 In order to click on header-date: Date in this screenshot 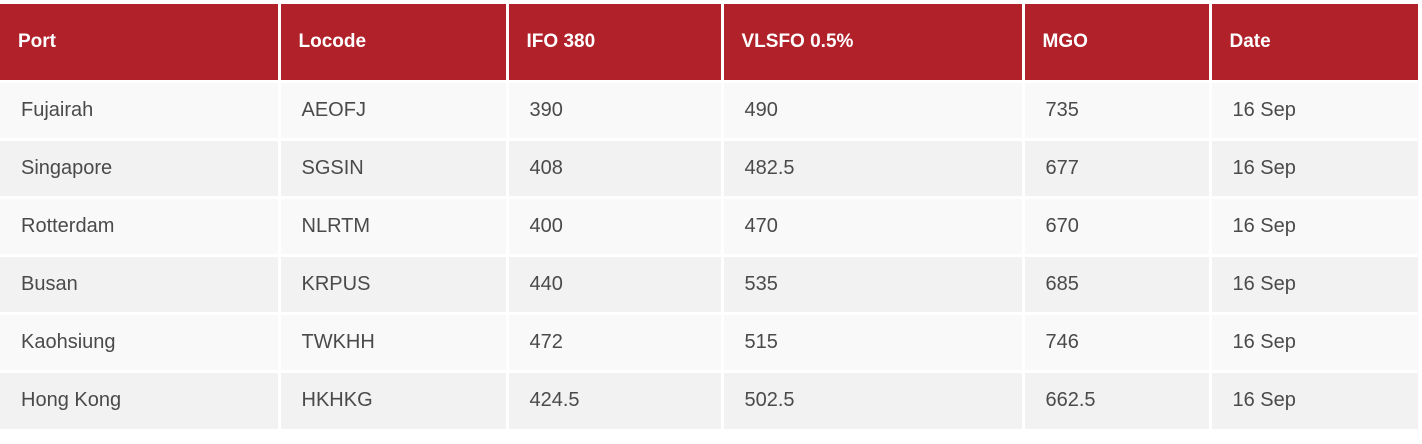, I will do `click(1314, 42)`.